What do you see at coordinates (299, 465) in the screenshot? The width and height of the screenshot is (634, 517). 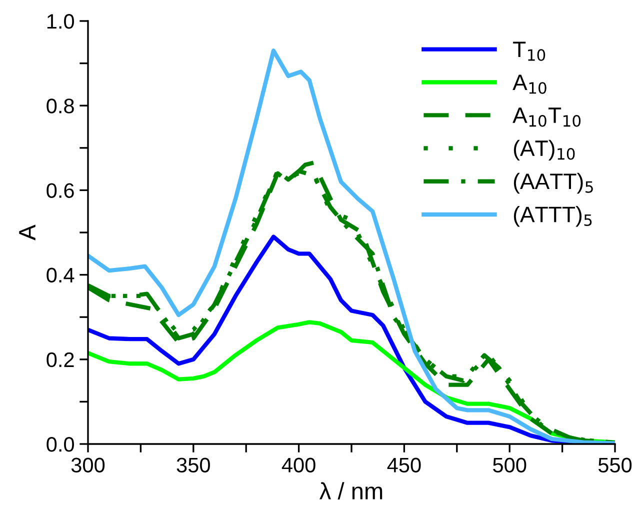 I see `x-tick-label: 400` at bounding box center [299, 465].